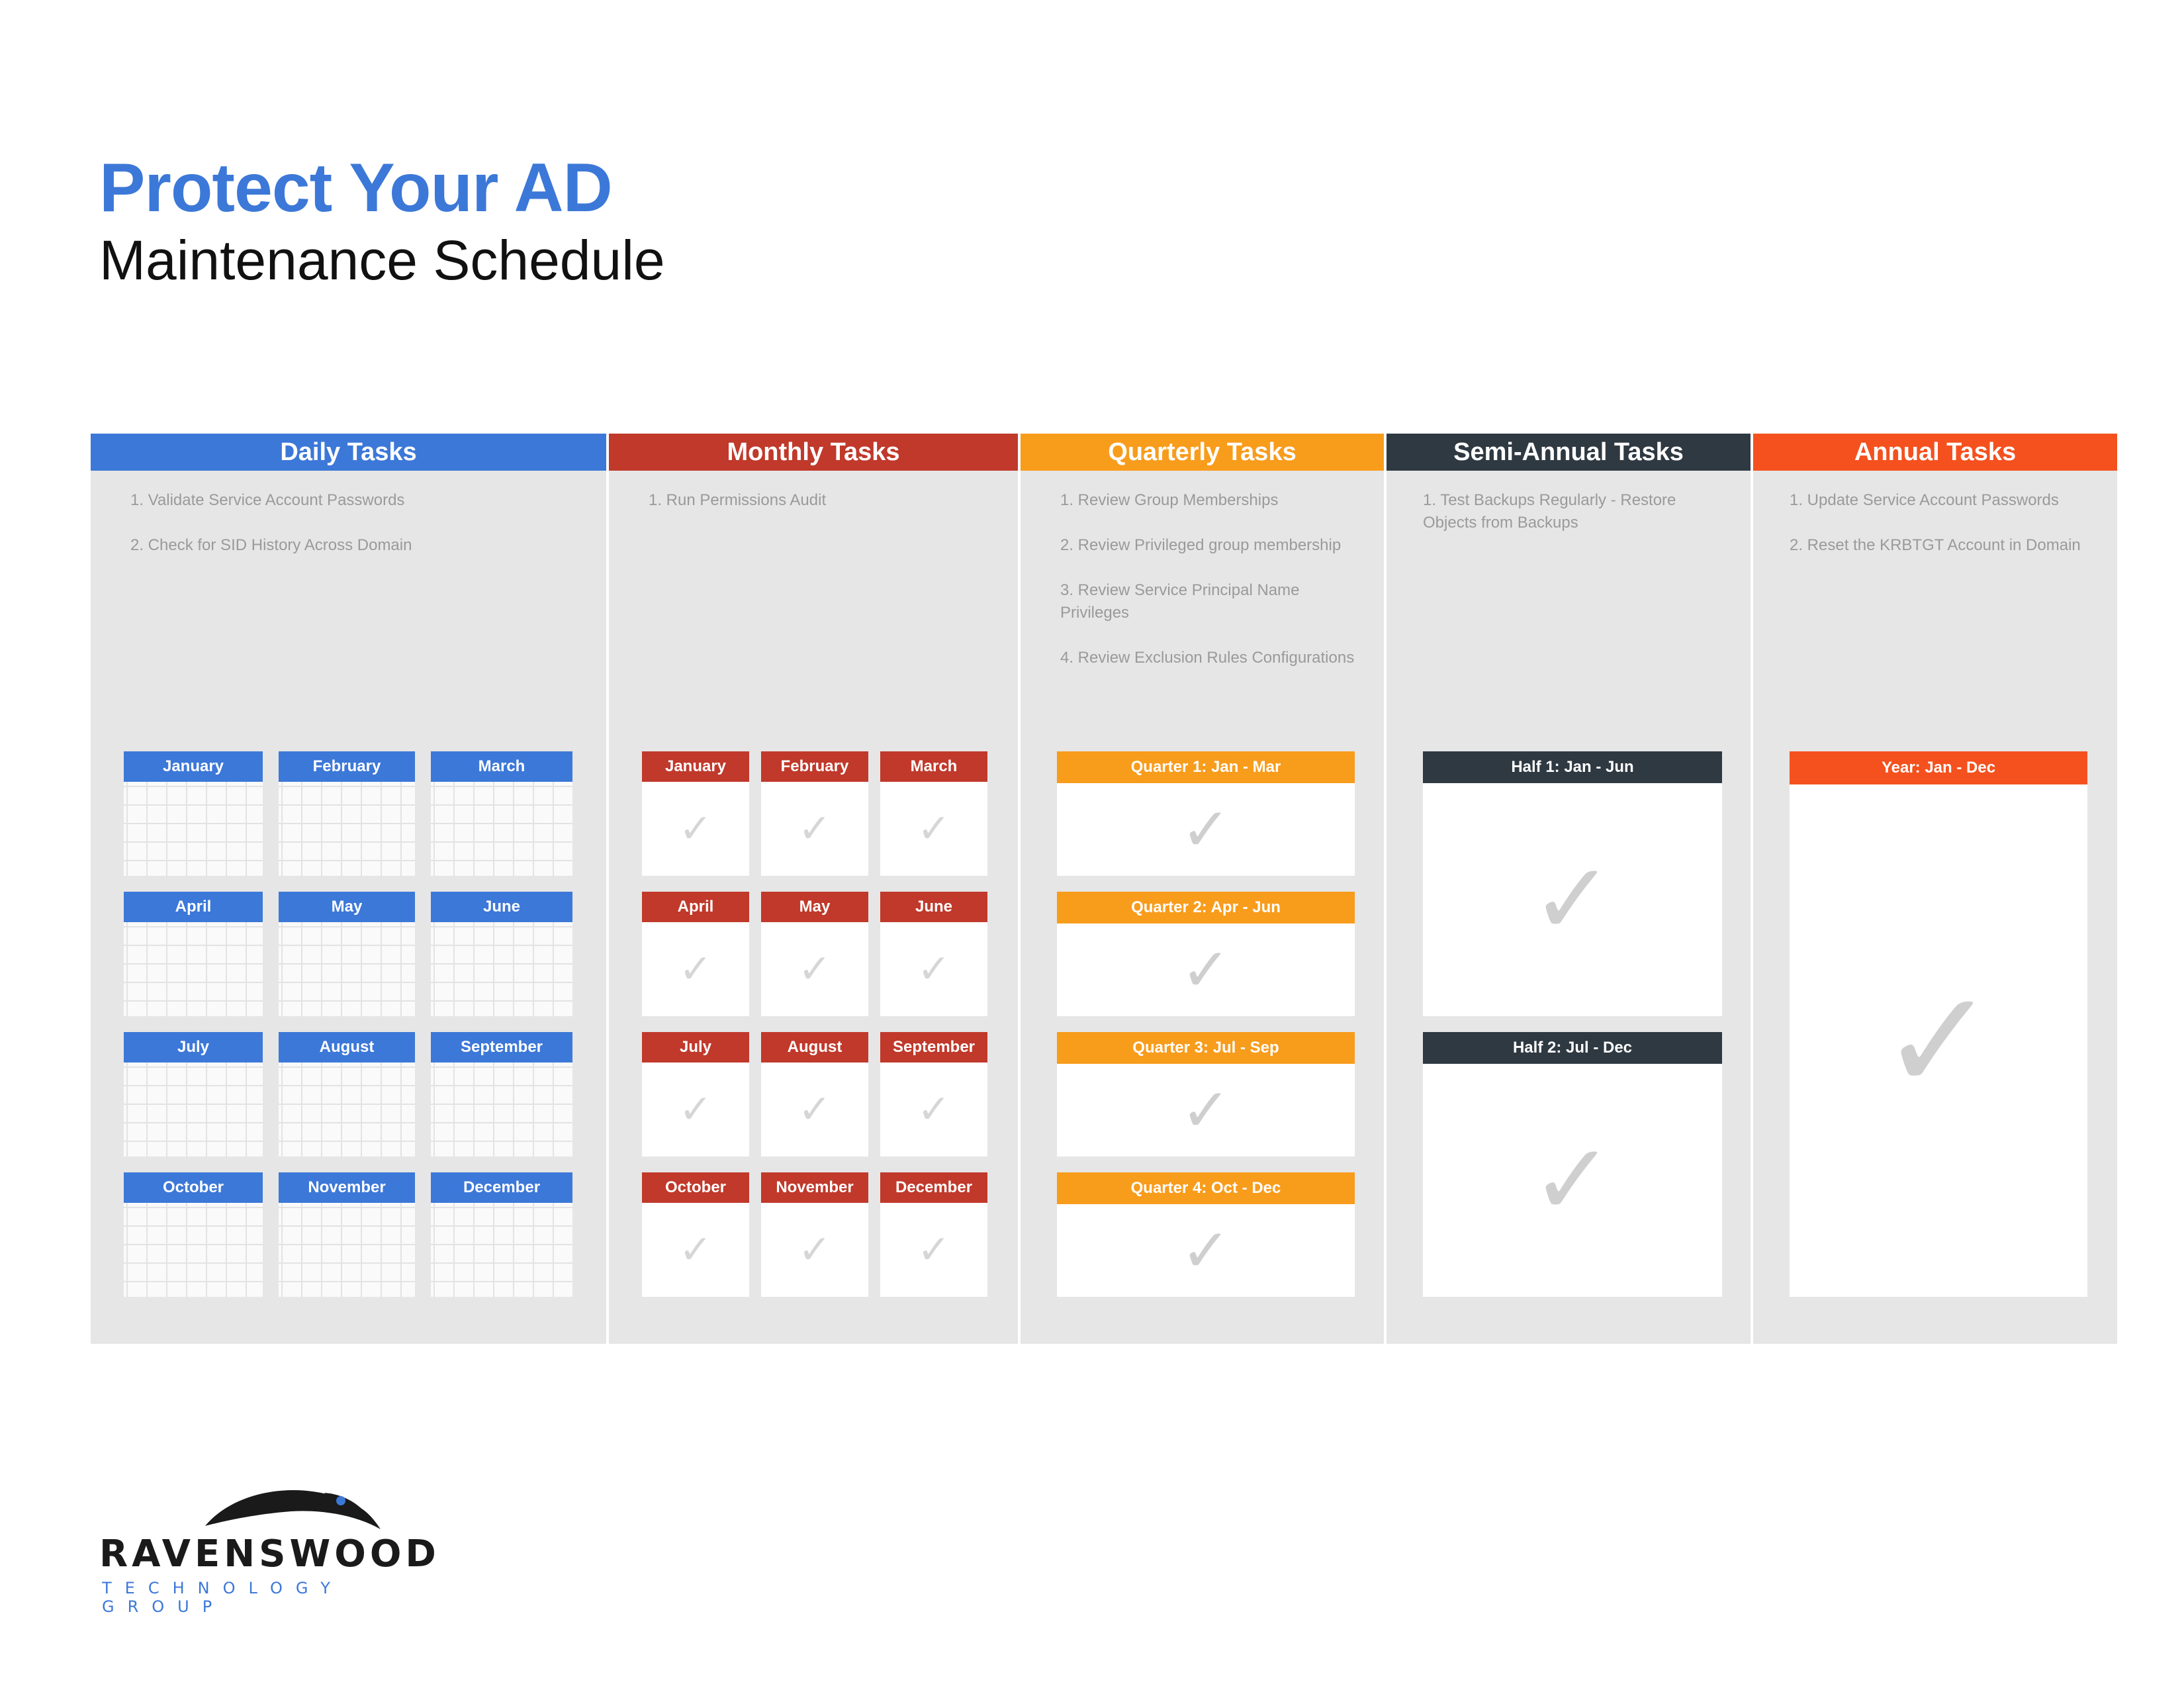 This screenshot has height=1700, width=2184. Describe the element at coordinates (695, 1047) in the screenshot. I see `month-label: July` at that location.